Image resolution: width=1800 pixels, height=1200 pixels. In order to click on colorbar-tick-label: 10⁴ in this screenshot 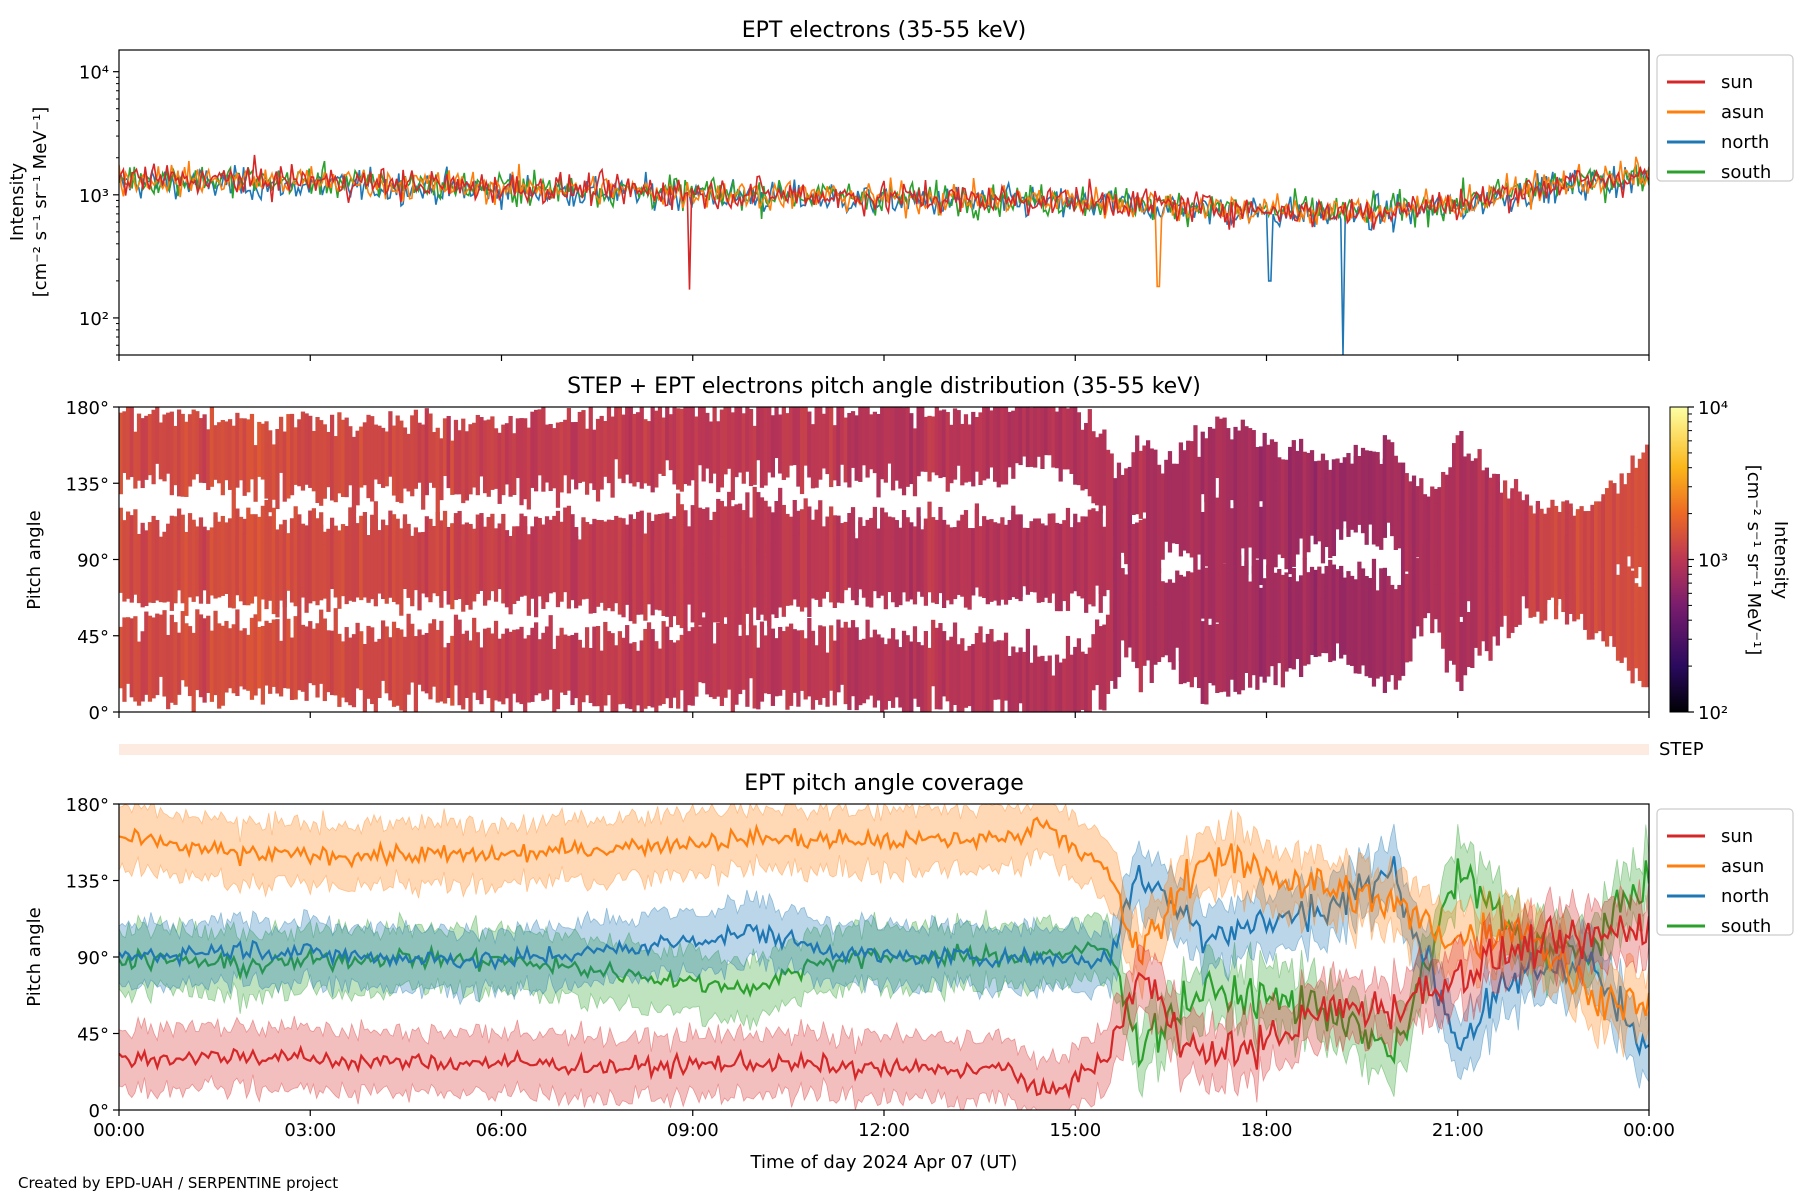, I will do `click(1713, 408)`.